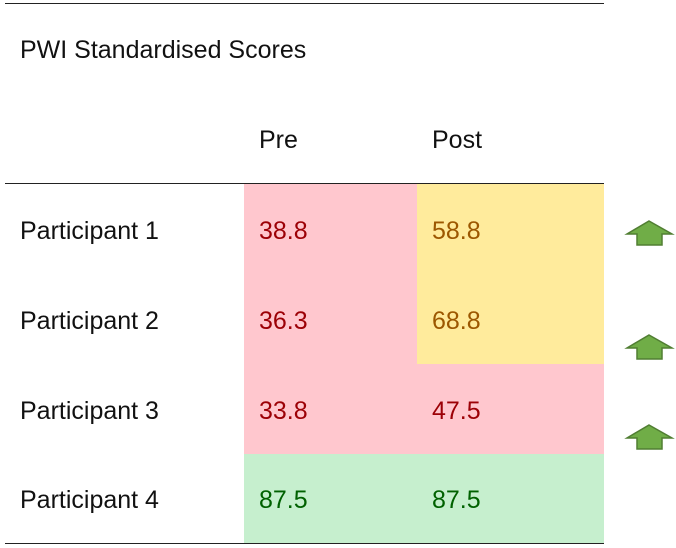  I want to click on row-label: Participant 3, so click(89, 411).